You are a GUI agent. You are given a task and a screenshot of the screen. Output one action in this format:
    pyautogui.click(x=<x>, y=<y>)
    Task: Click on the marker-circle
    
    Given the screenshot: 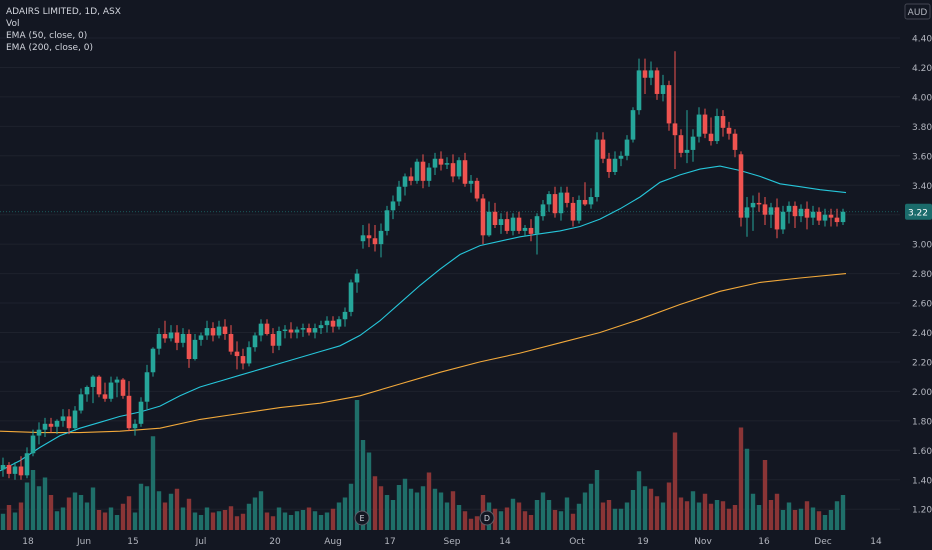 What is the action you would take?
    pyautogui.click(x=362, y=518)
    